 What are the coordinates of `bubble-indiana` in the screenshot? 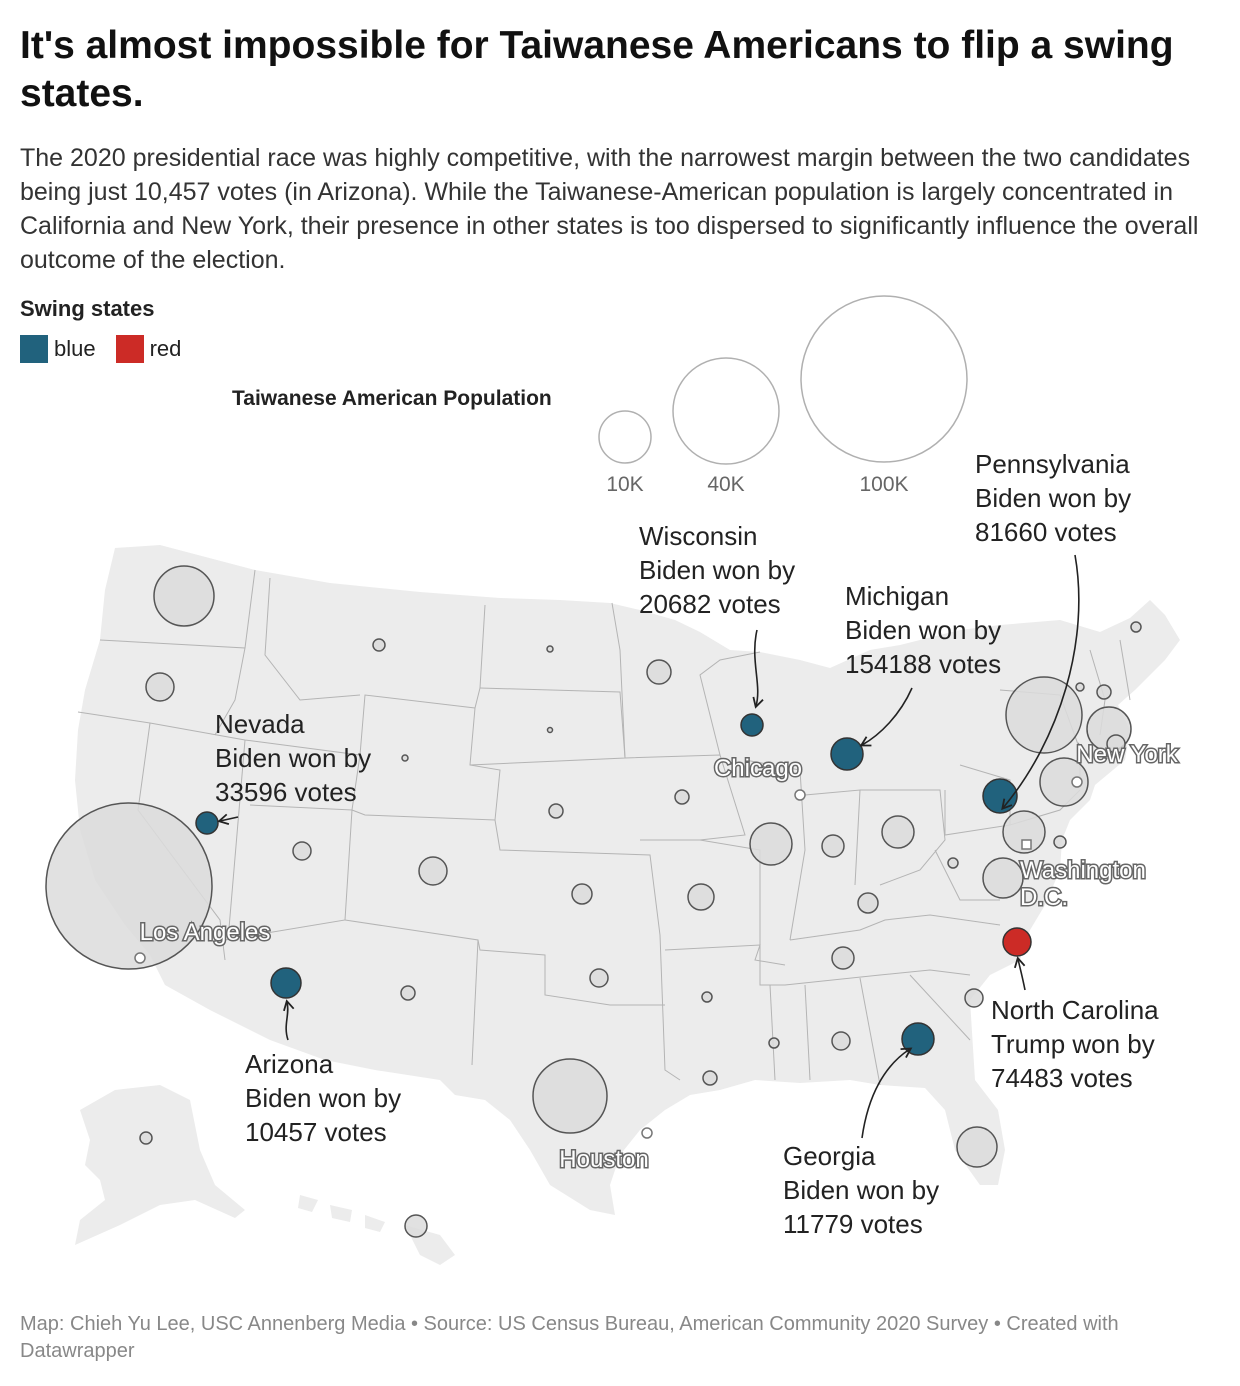 It's located at (833, 846).